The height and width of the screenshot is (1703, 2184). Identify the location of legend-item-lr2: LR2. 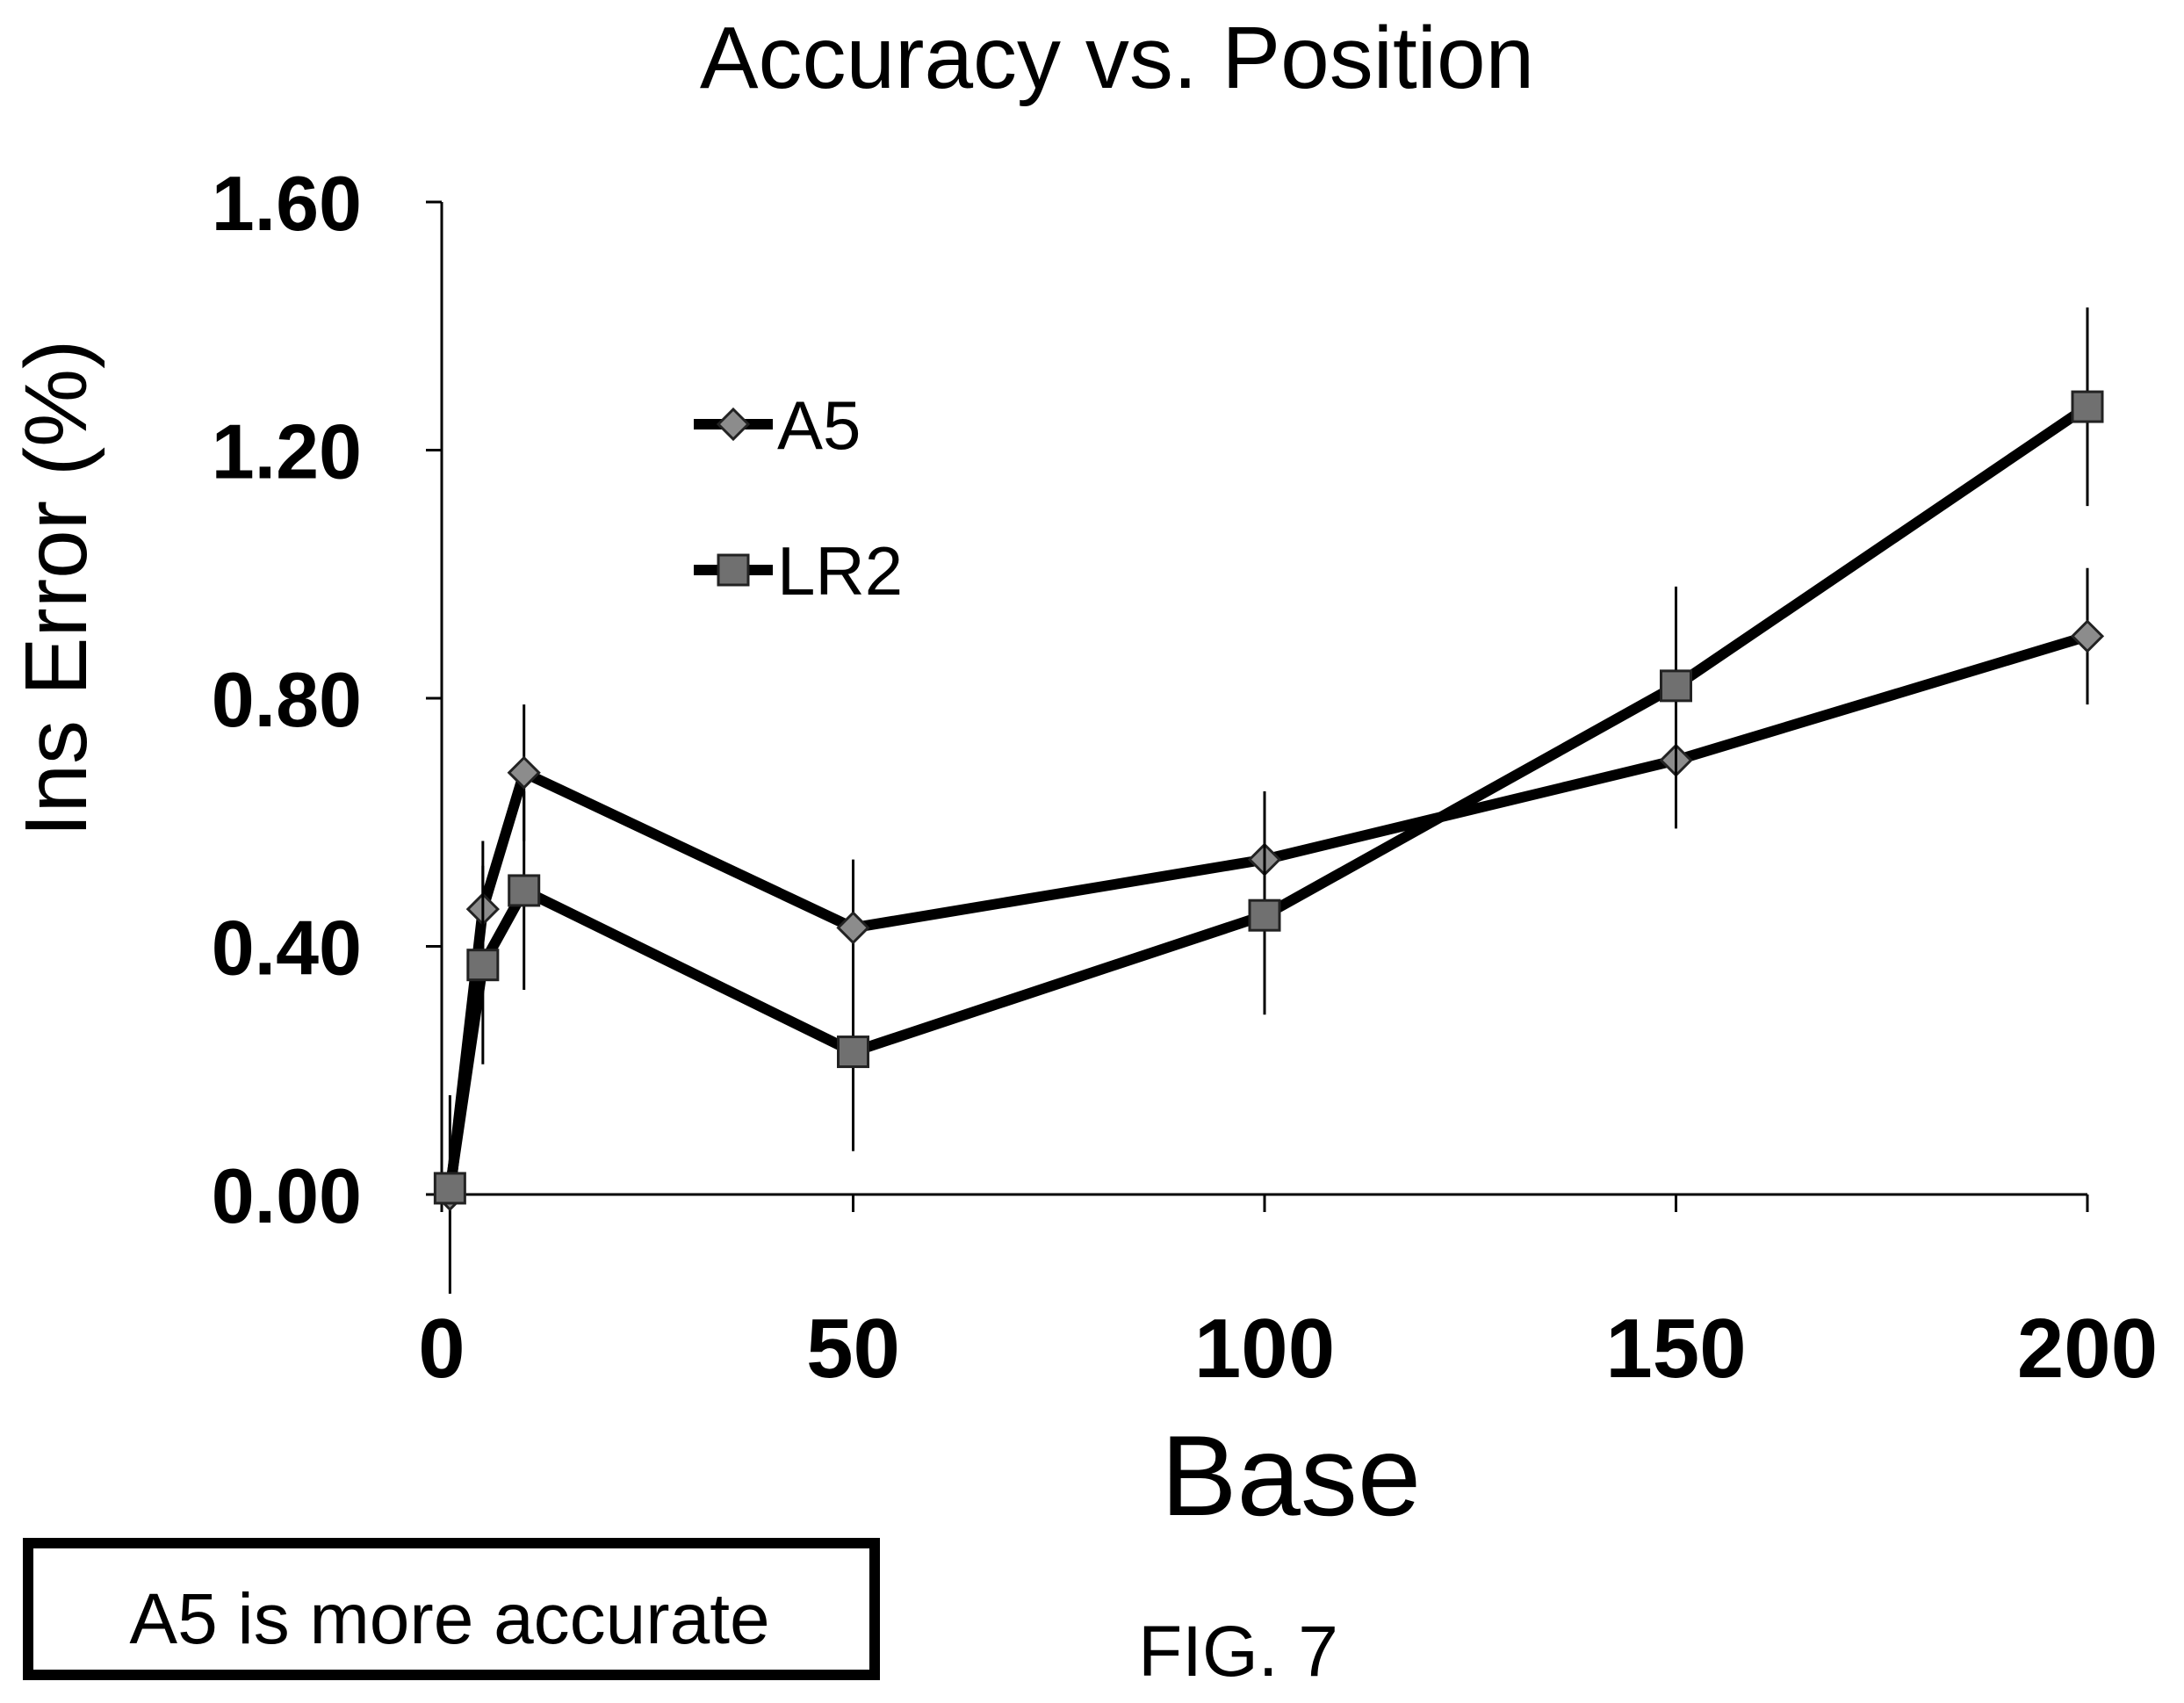
(798, 571).